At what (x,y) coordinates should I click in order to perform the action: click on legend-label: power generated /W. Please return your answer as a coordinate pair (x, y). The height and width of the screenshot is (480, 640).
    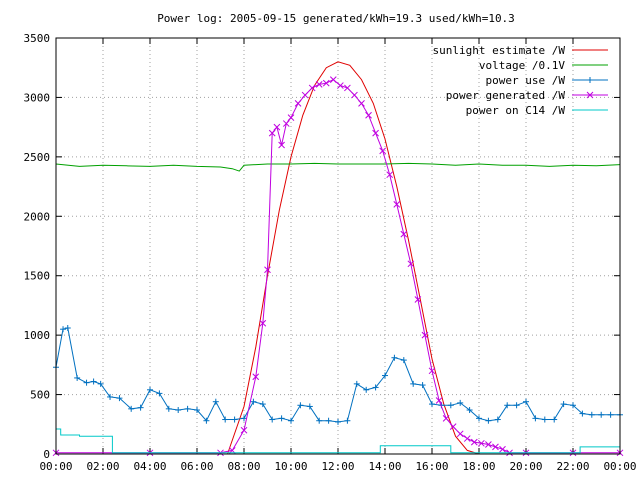
    Looking at the image, I should click on (506, 95).